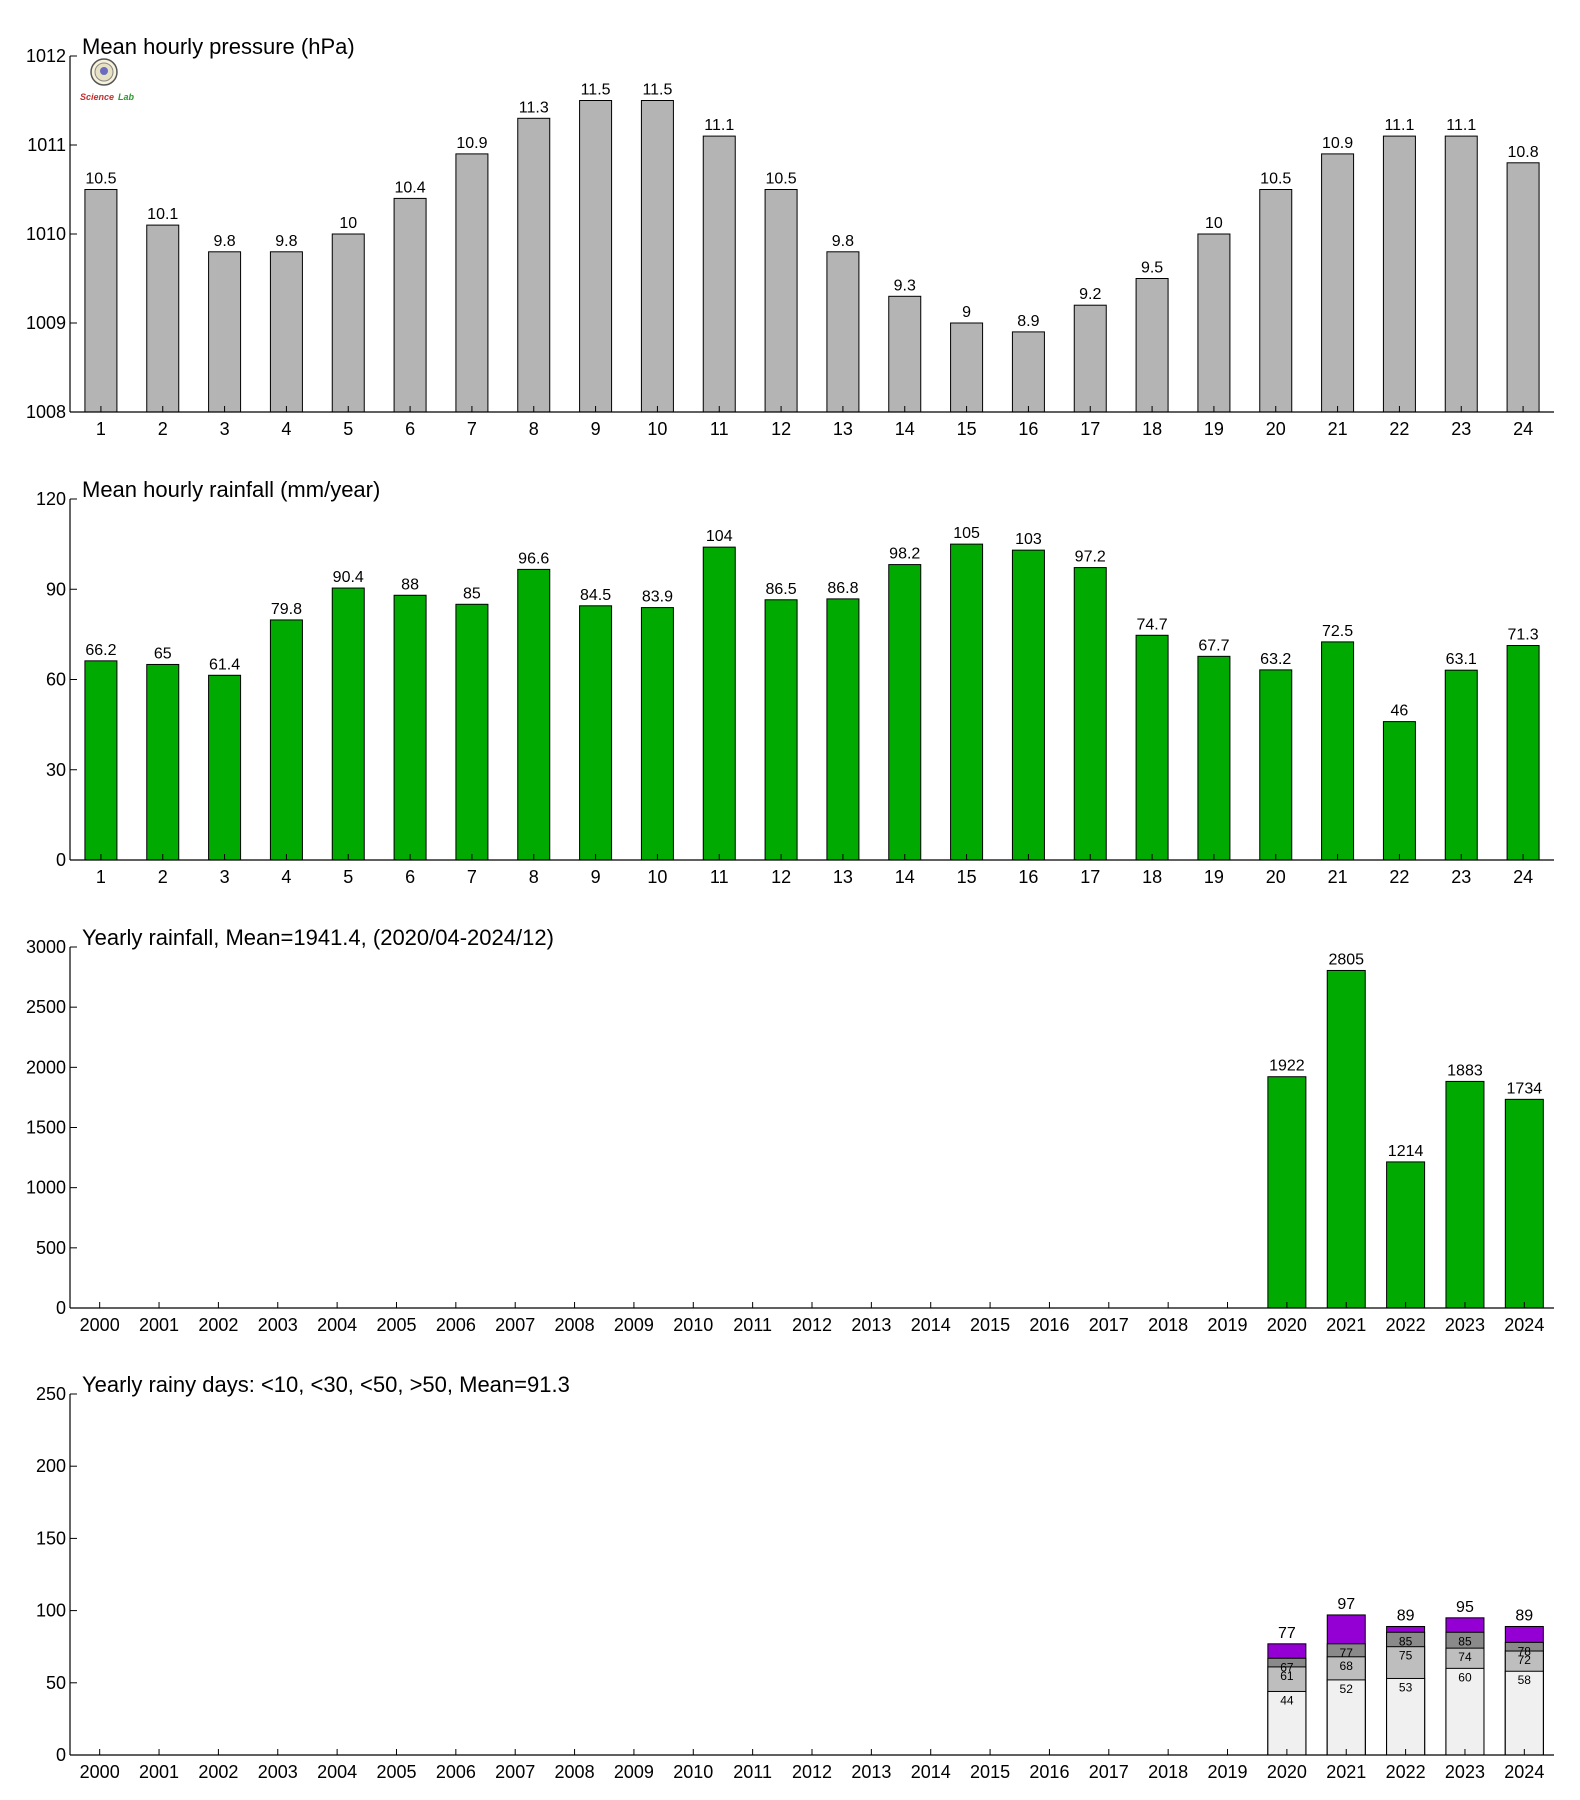 The height and width of the screenshot is (1800, 1580). Describe the element at coordinates (163, 653) in the screenshot. I see `data-label: 65` at that location.